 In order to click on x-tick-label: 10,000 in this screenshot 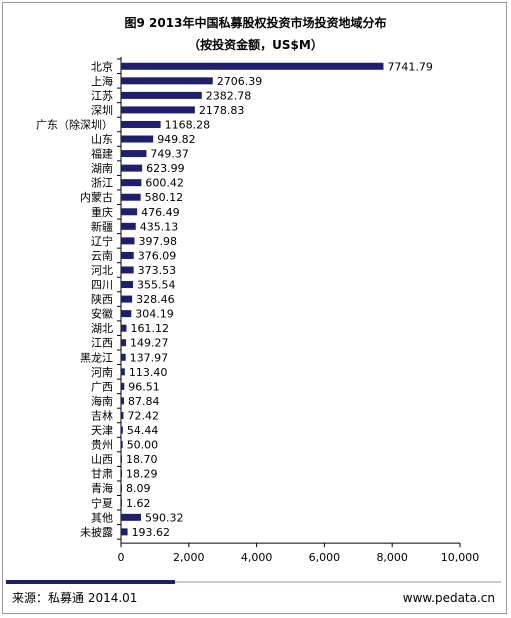, I will do `click(460, 557)`.